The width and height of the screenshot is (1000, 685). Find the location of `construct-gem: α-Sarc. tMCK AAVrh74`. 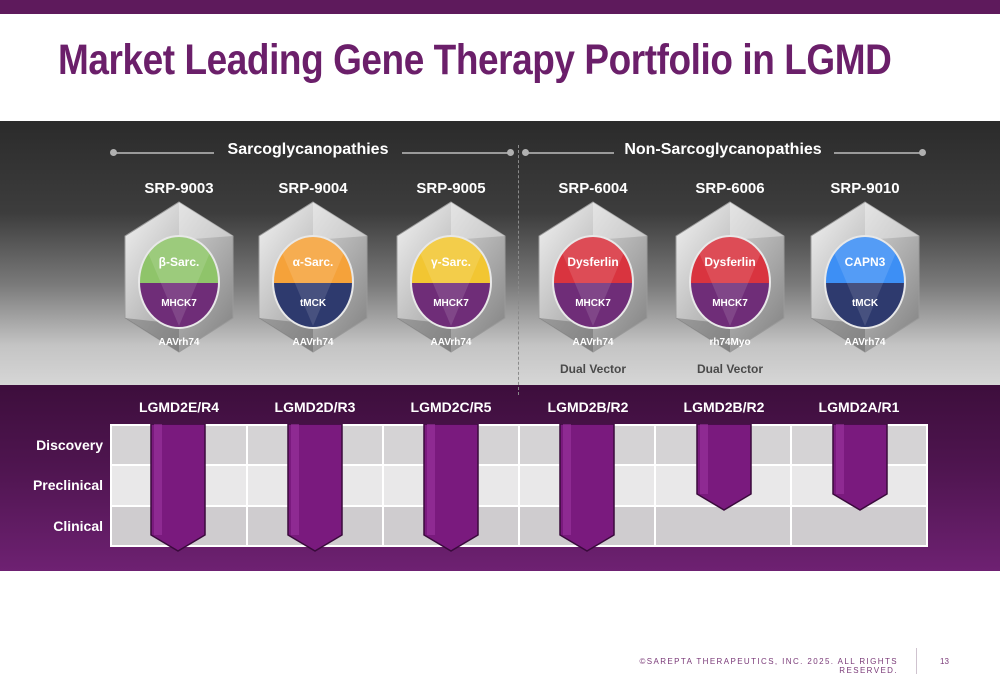

construct-gem: α-Sarc. tMCK AAVrh74 is located at coordinates (313, 279).